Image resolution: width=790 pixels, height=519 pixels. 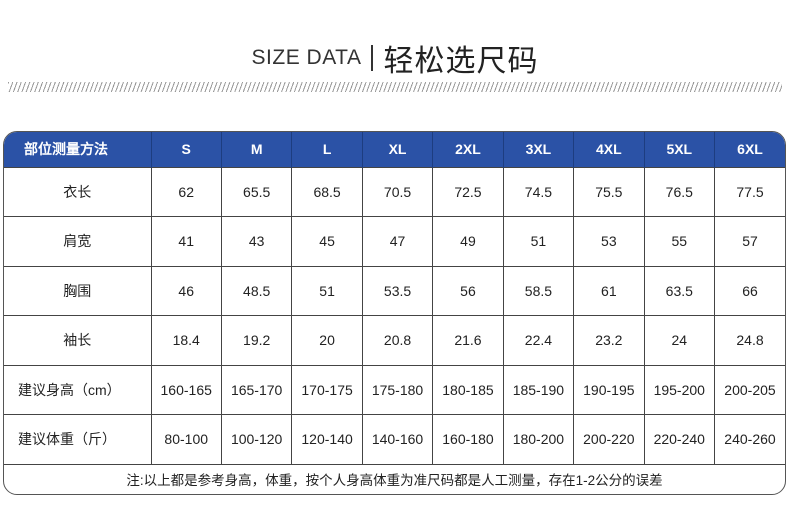 What do you see at coordinates (679, 191) in the screenshot?
I see `table-cell: 76.5` at bounding box center [679, 191].